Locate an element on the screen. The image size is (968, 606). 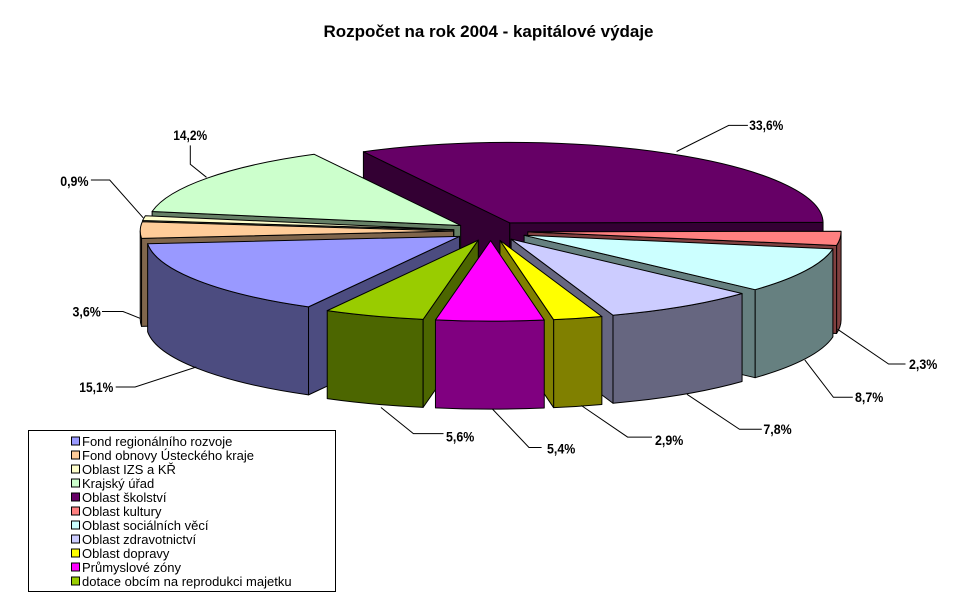
svg-text: 0,9% is located at coordinates (74, 181).